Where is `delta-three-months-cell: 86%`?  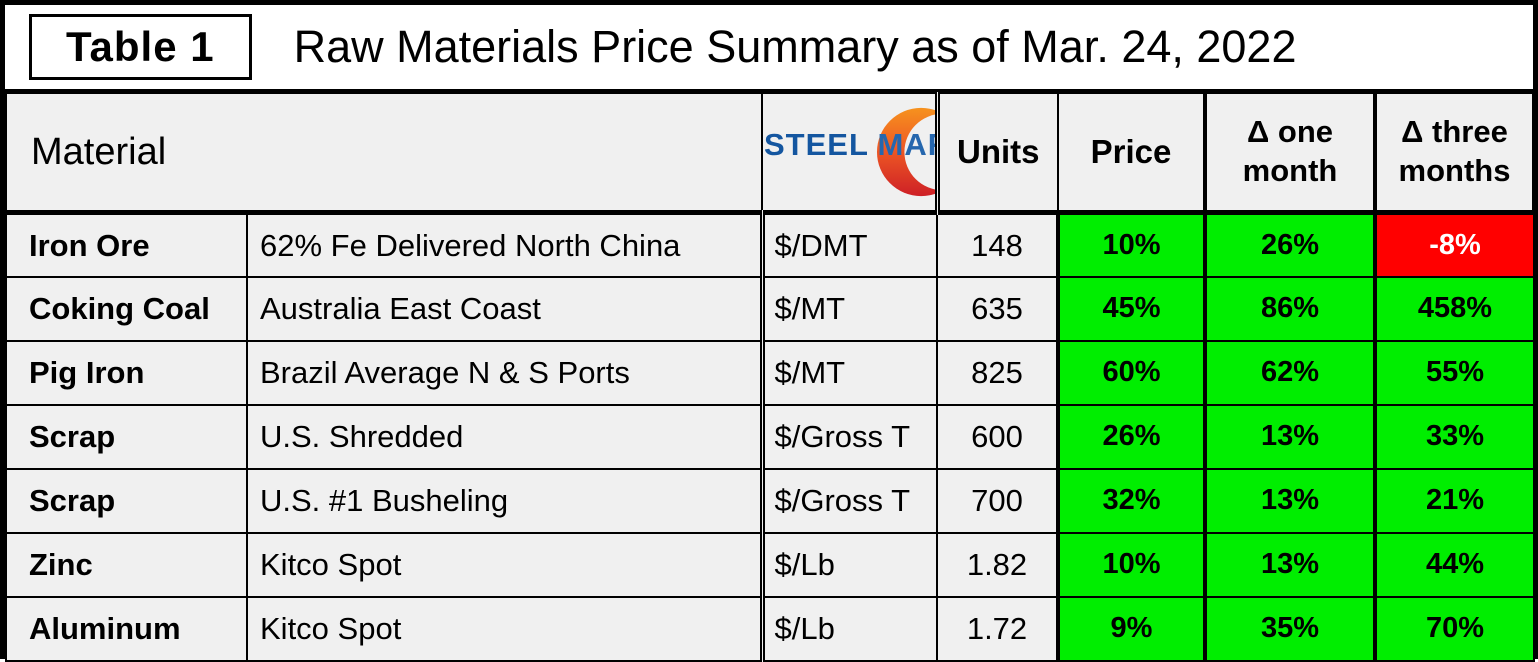 delta-three-months-cell: 86% is located at coordinates (1289, 308).